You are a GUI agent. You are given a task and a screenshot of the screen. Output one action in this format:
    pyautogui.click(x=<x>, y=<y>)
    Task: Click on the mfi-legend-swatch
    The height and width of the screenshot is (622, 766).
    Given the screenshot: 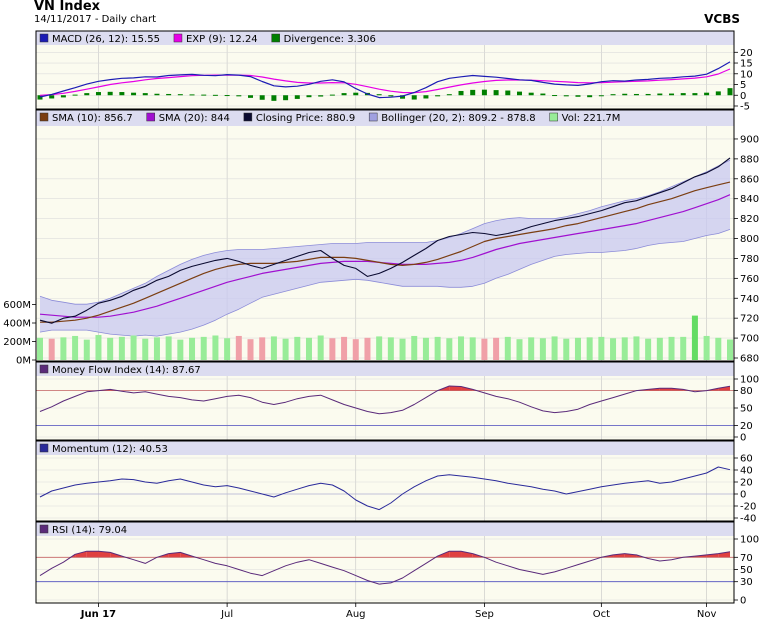 What is the action you would take?
    pyautogui.click(x=44, y=369)
    